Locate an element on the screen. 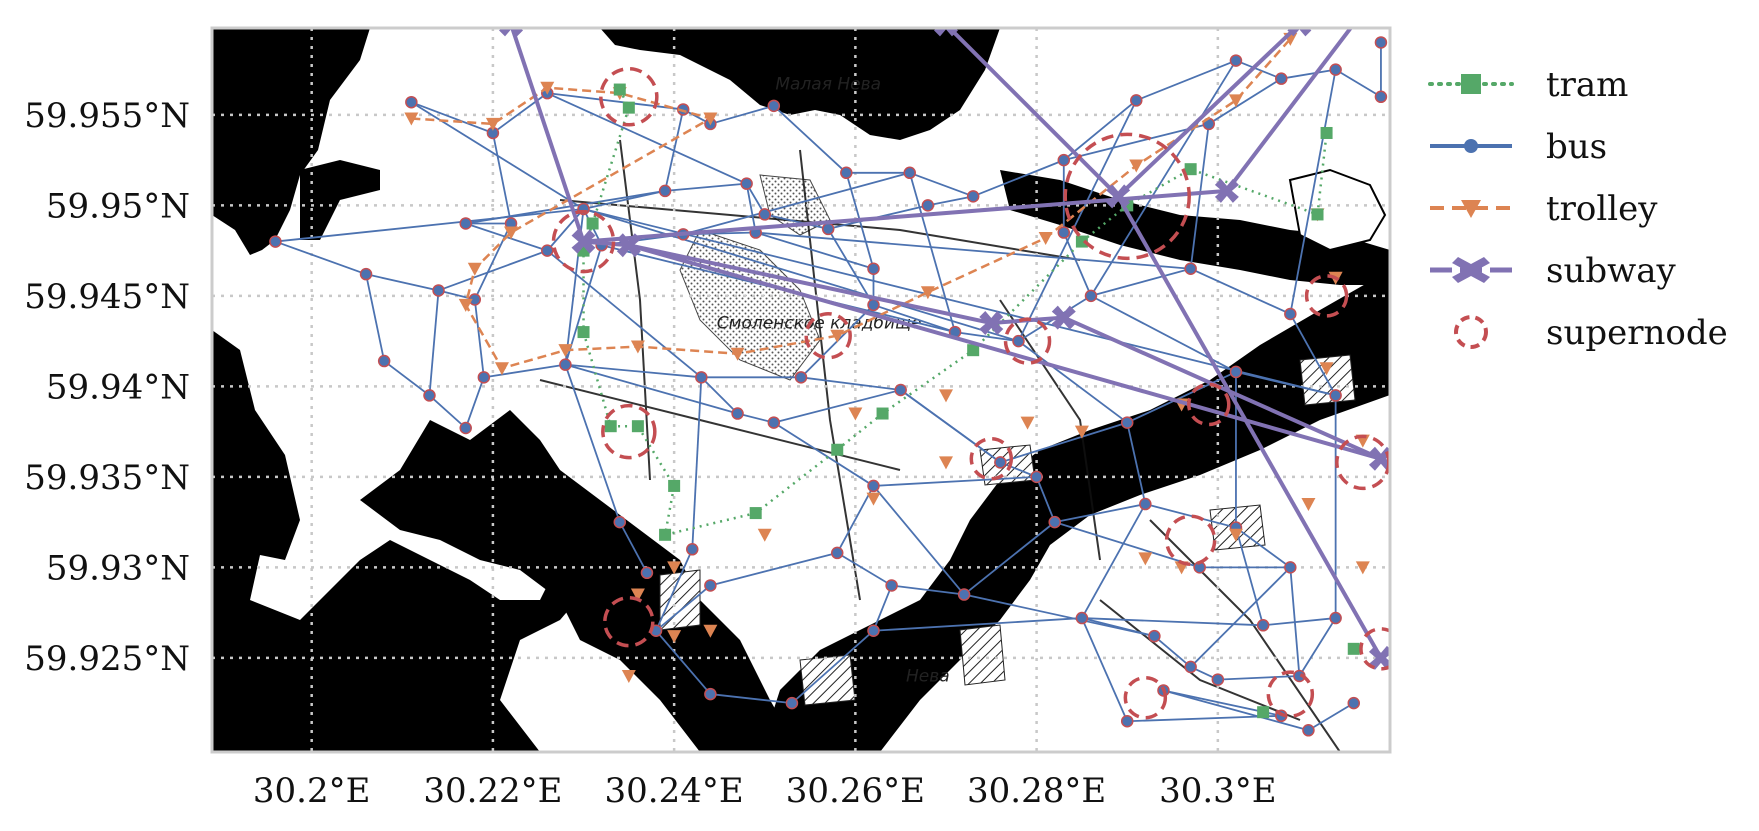  pier is located at coordinates (340, 200).